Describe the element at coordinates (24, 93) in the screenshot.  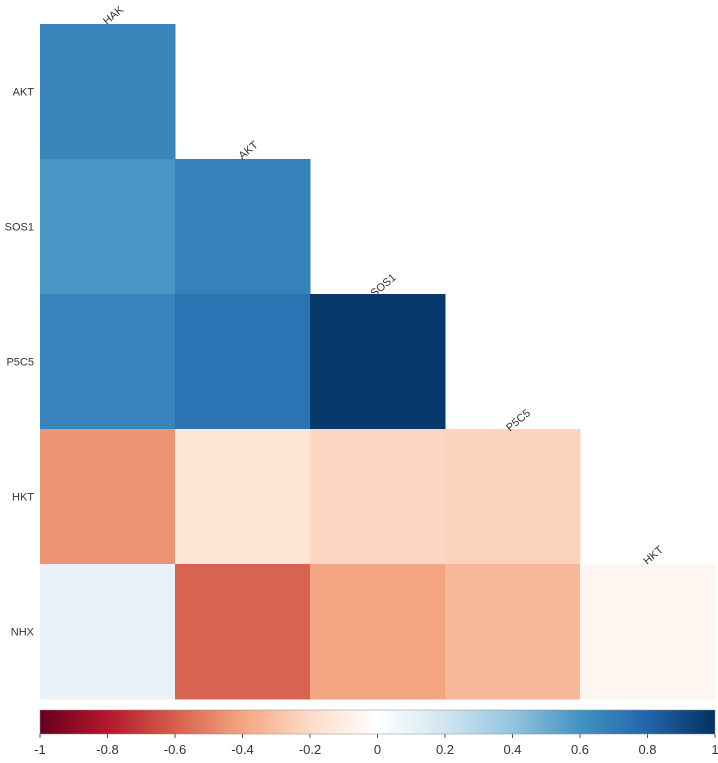
I see `row-label: AKT` at that location.